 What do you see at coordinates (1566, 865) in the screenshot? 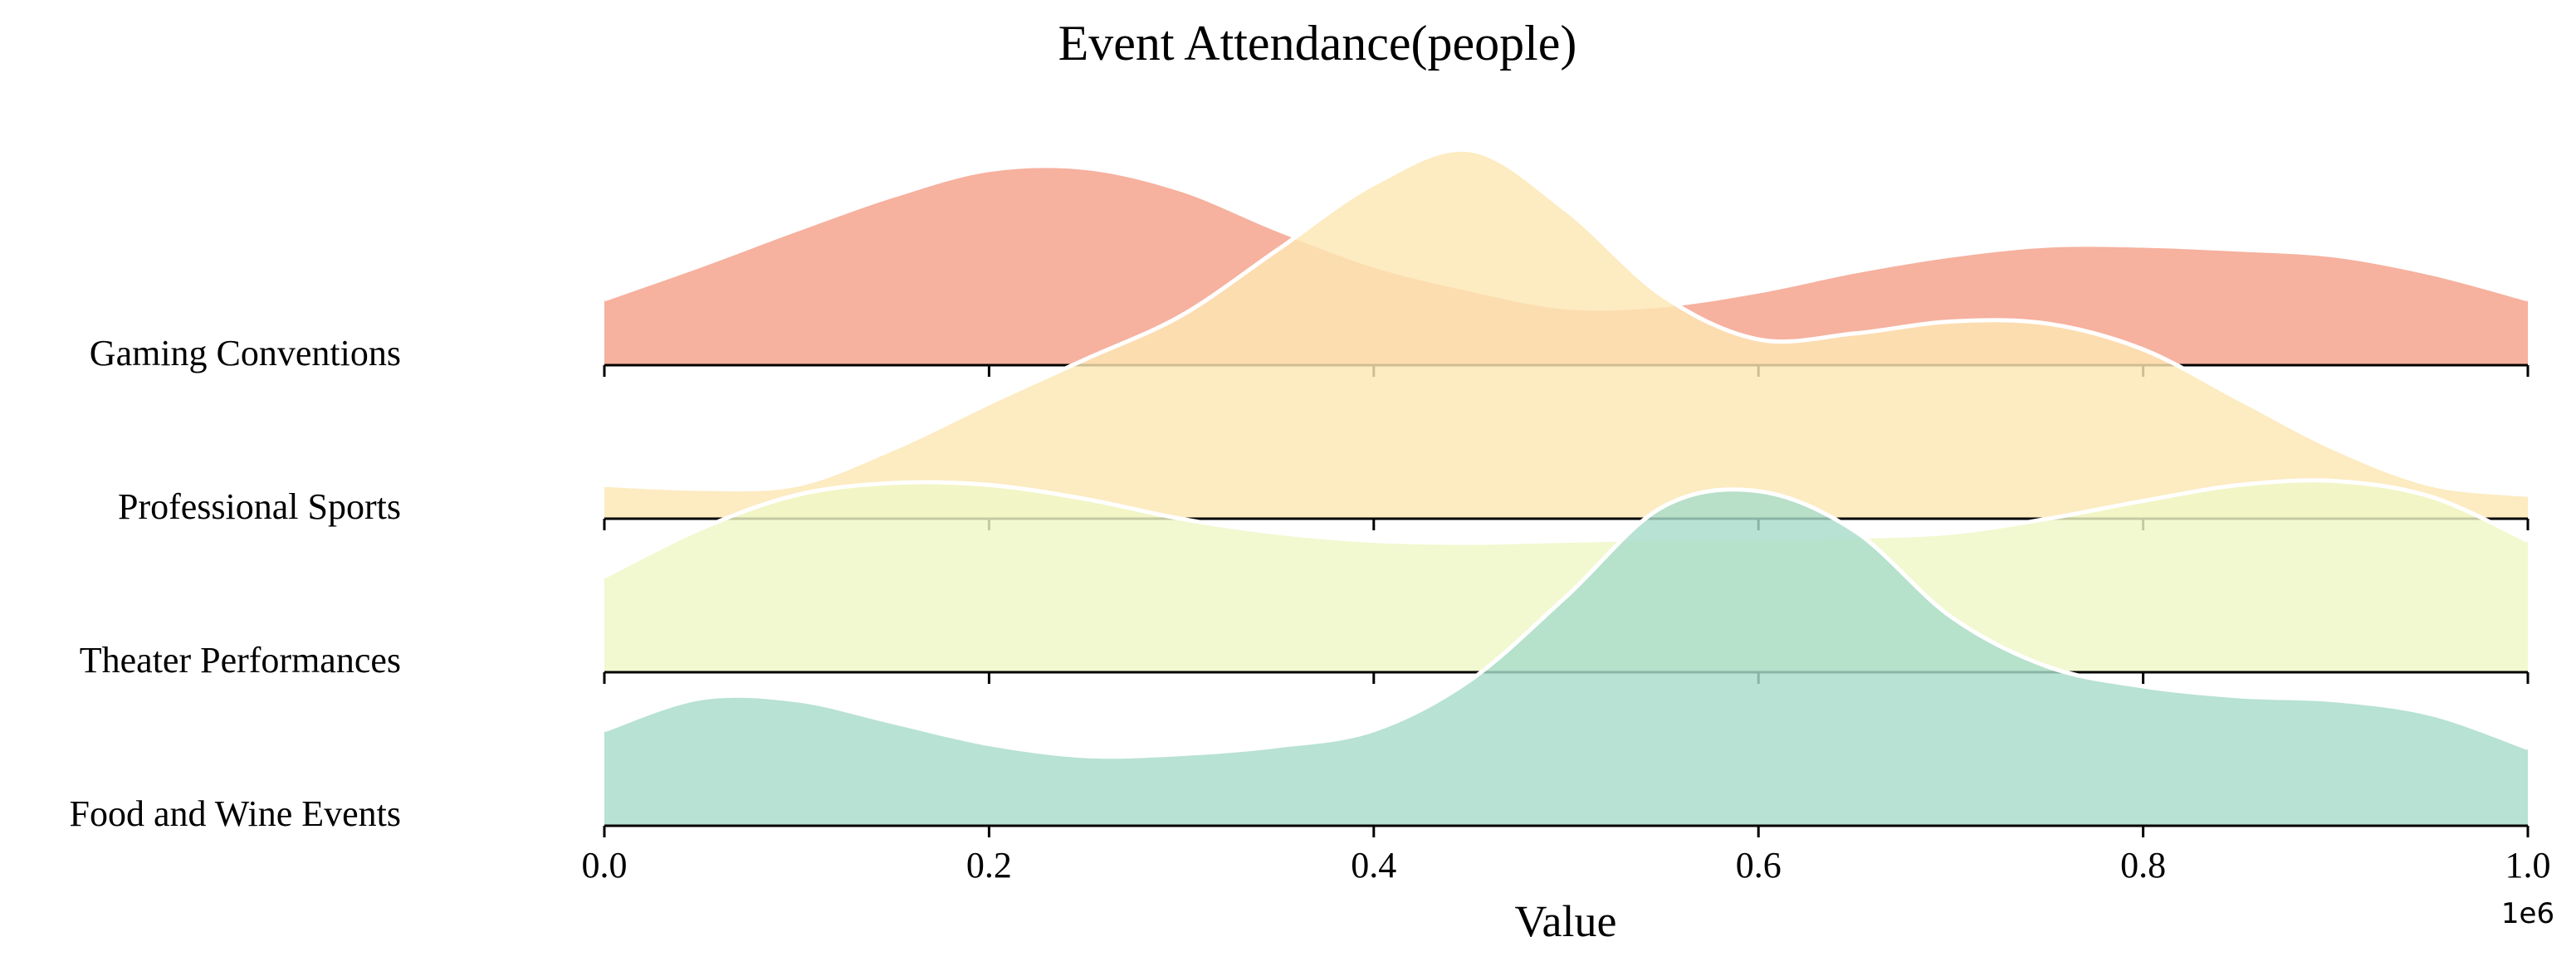
I see `x-axis-ticks: 0.0 0.2 0.4 0.6 0.8 1.0` at bounding box center [1566, 865].